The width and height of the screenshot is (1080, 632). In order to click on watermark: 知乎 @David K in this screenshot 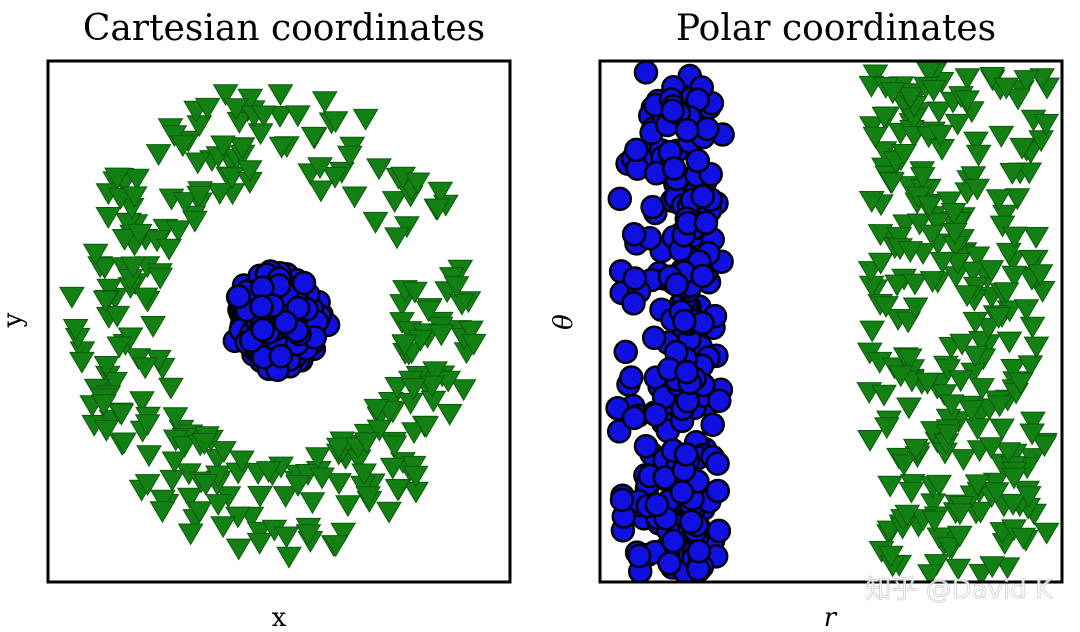, I will do `click(959, 590)`.